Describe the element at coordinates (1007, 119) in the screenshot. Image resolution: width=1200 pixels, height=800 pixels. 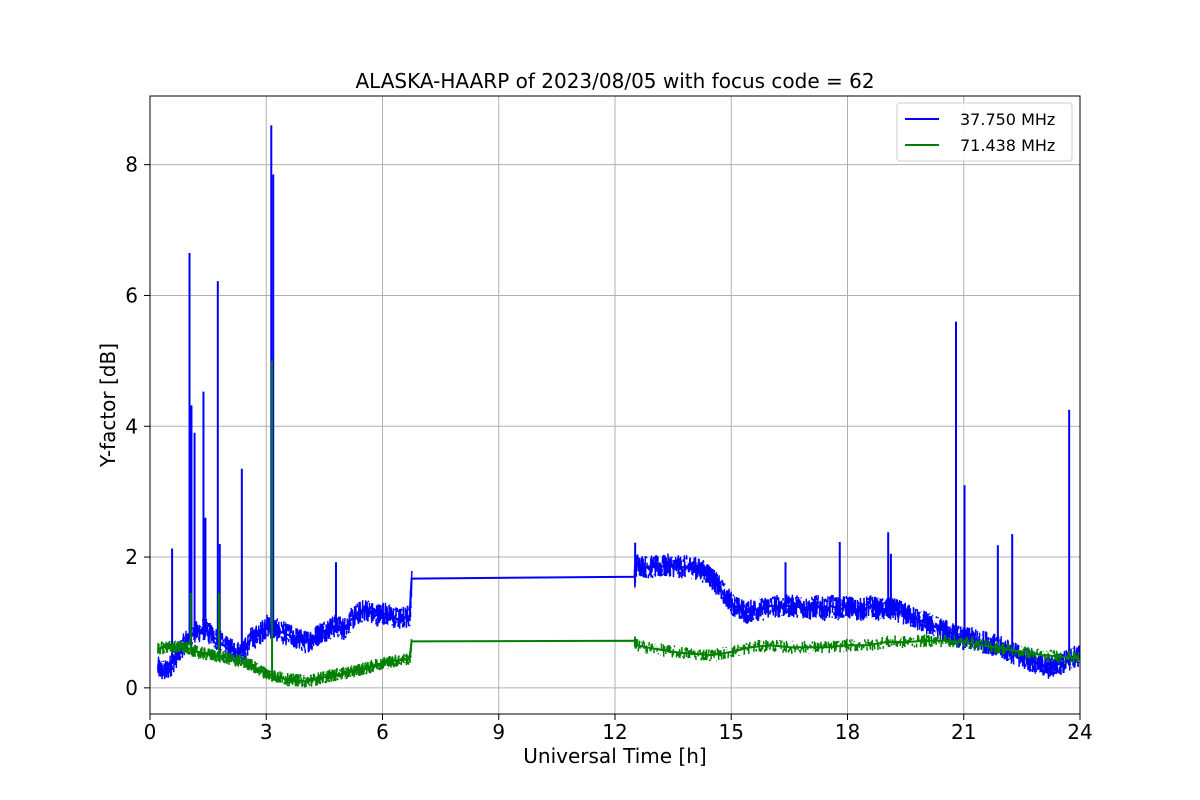
I see `legend-label-series-1: 37.750 MHz` at that location.